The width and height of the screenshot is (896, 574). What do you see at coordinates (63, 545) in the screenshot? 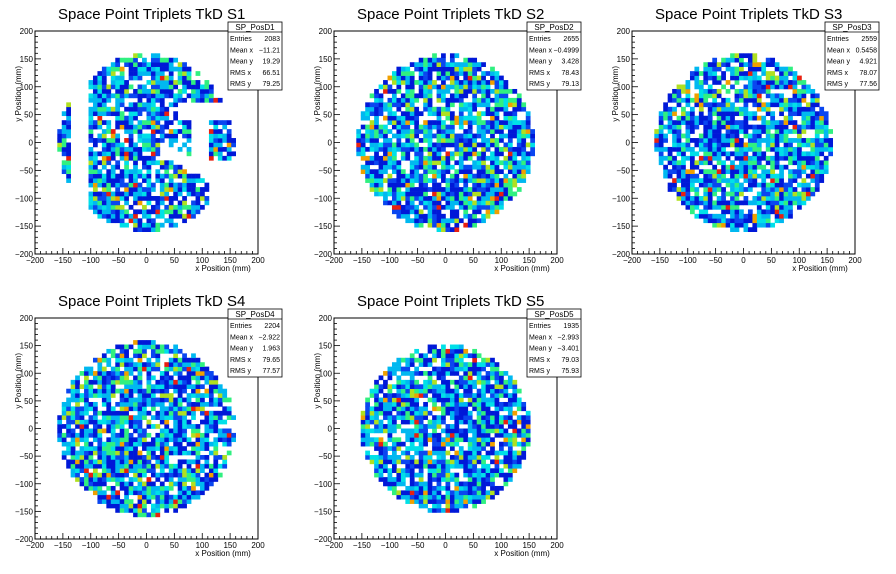
I see `x-tick-label: −150` at bounding box center [63, 545].